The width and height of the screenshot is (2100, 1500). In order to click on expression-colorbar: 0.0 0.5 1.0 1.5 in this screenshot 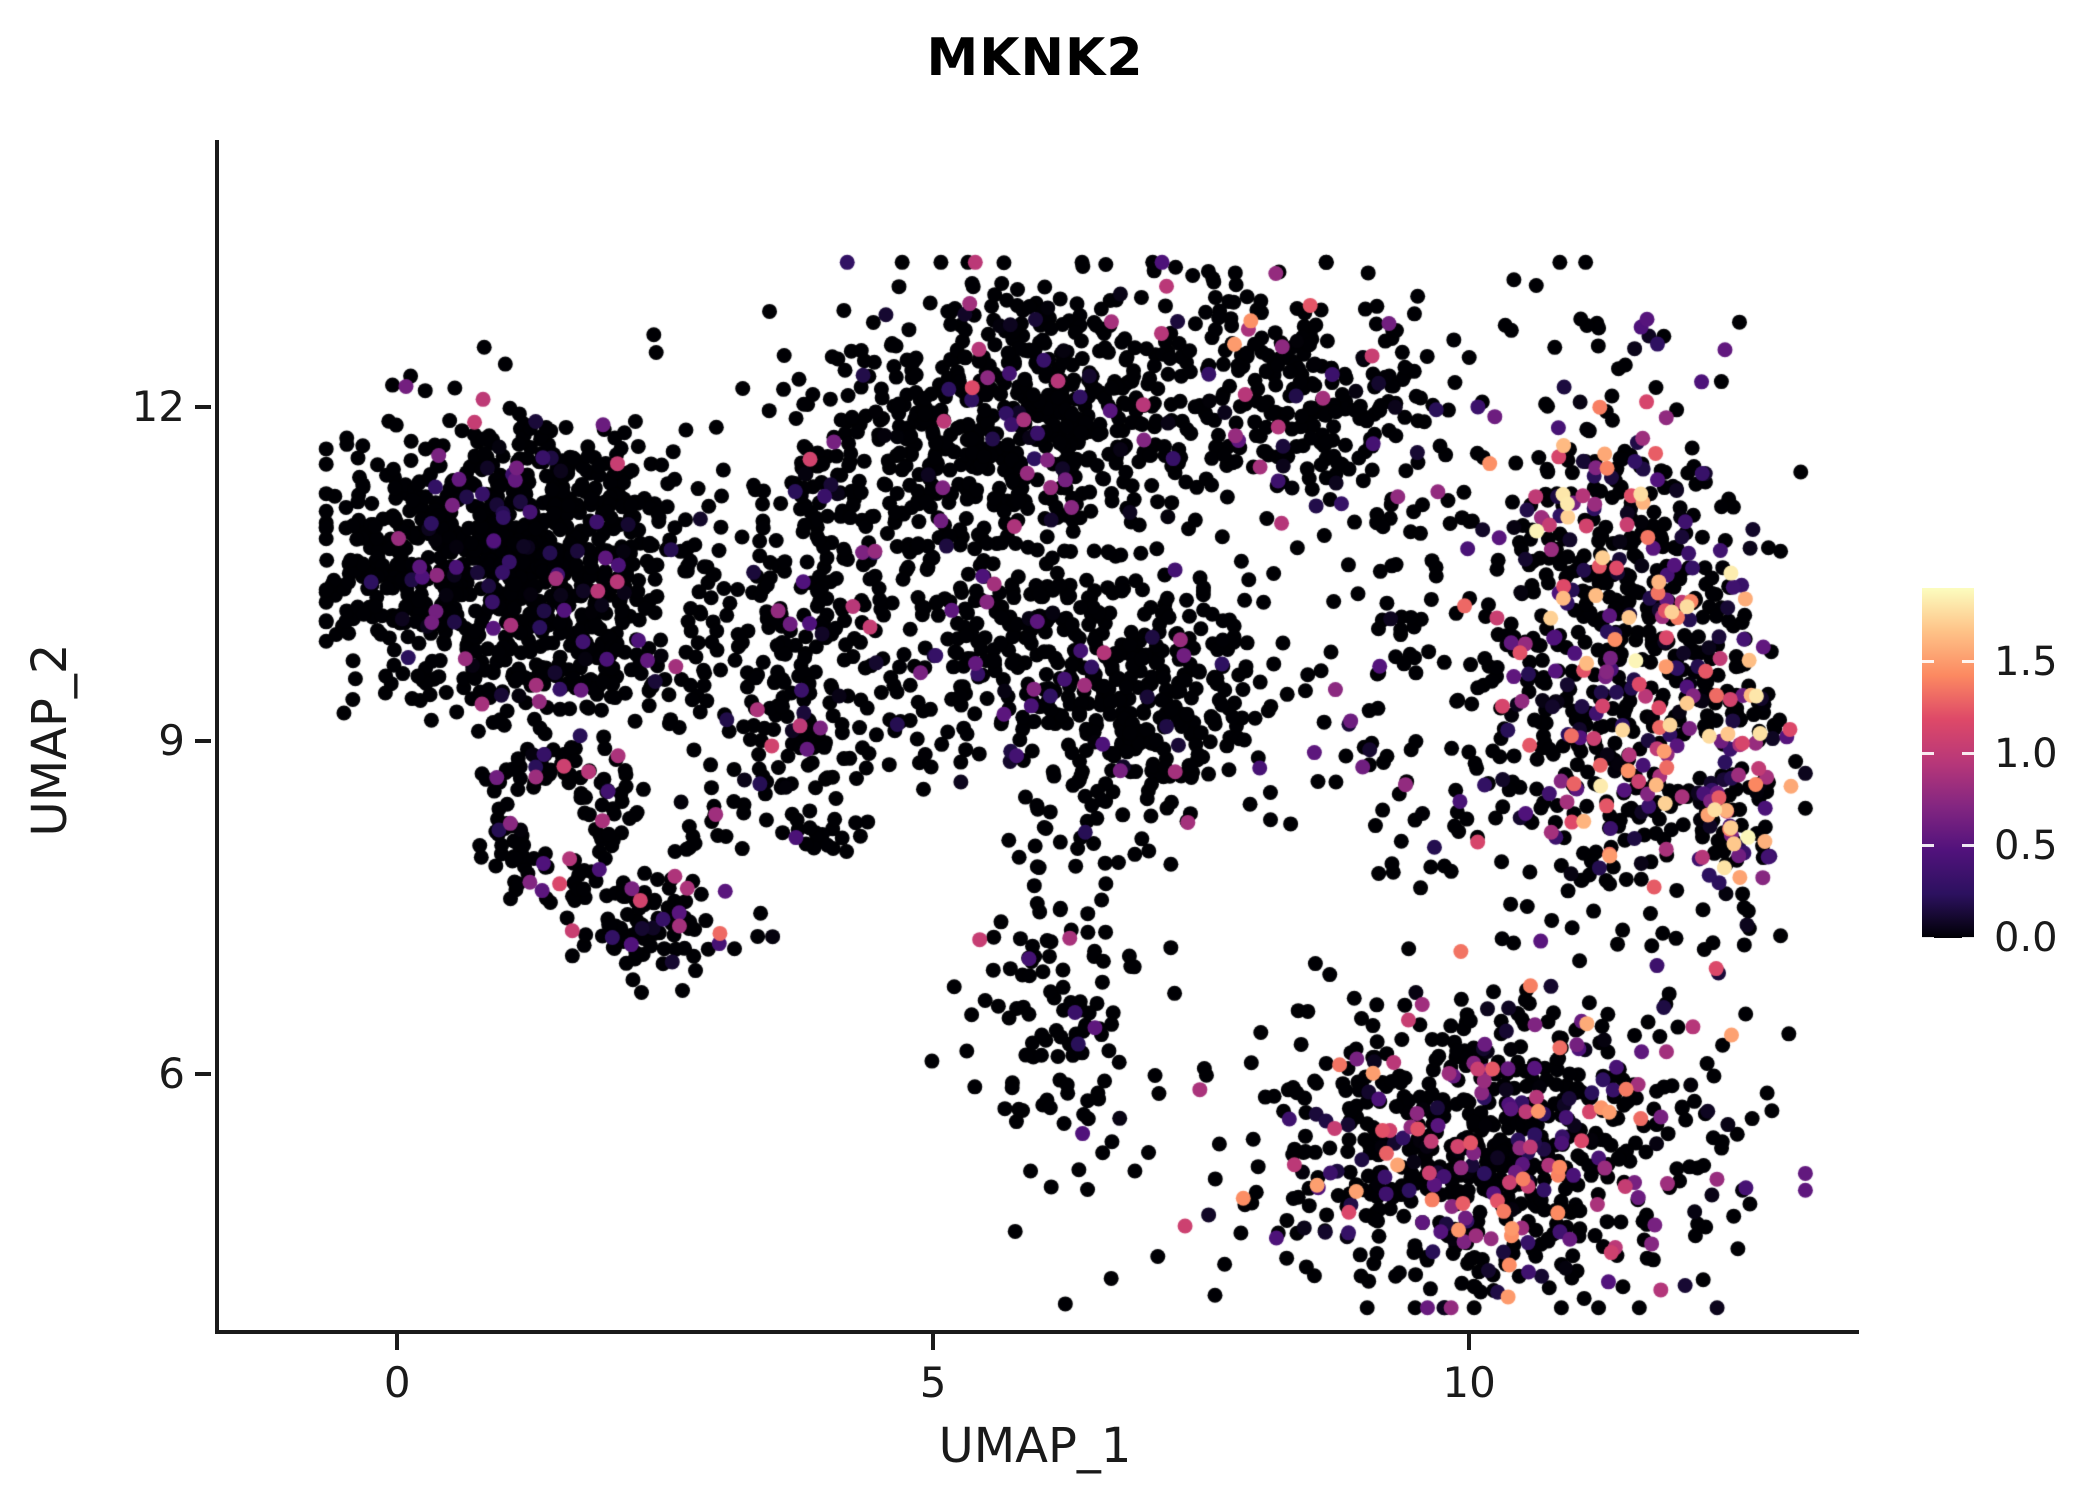, I will do `click(2007, 774)`.